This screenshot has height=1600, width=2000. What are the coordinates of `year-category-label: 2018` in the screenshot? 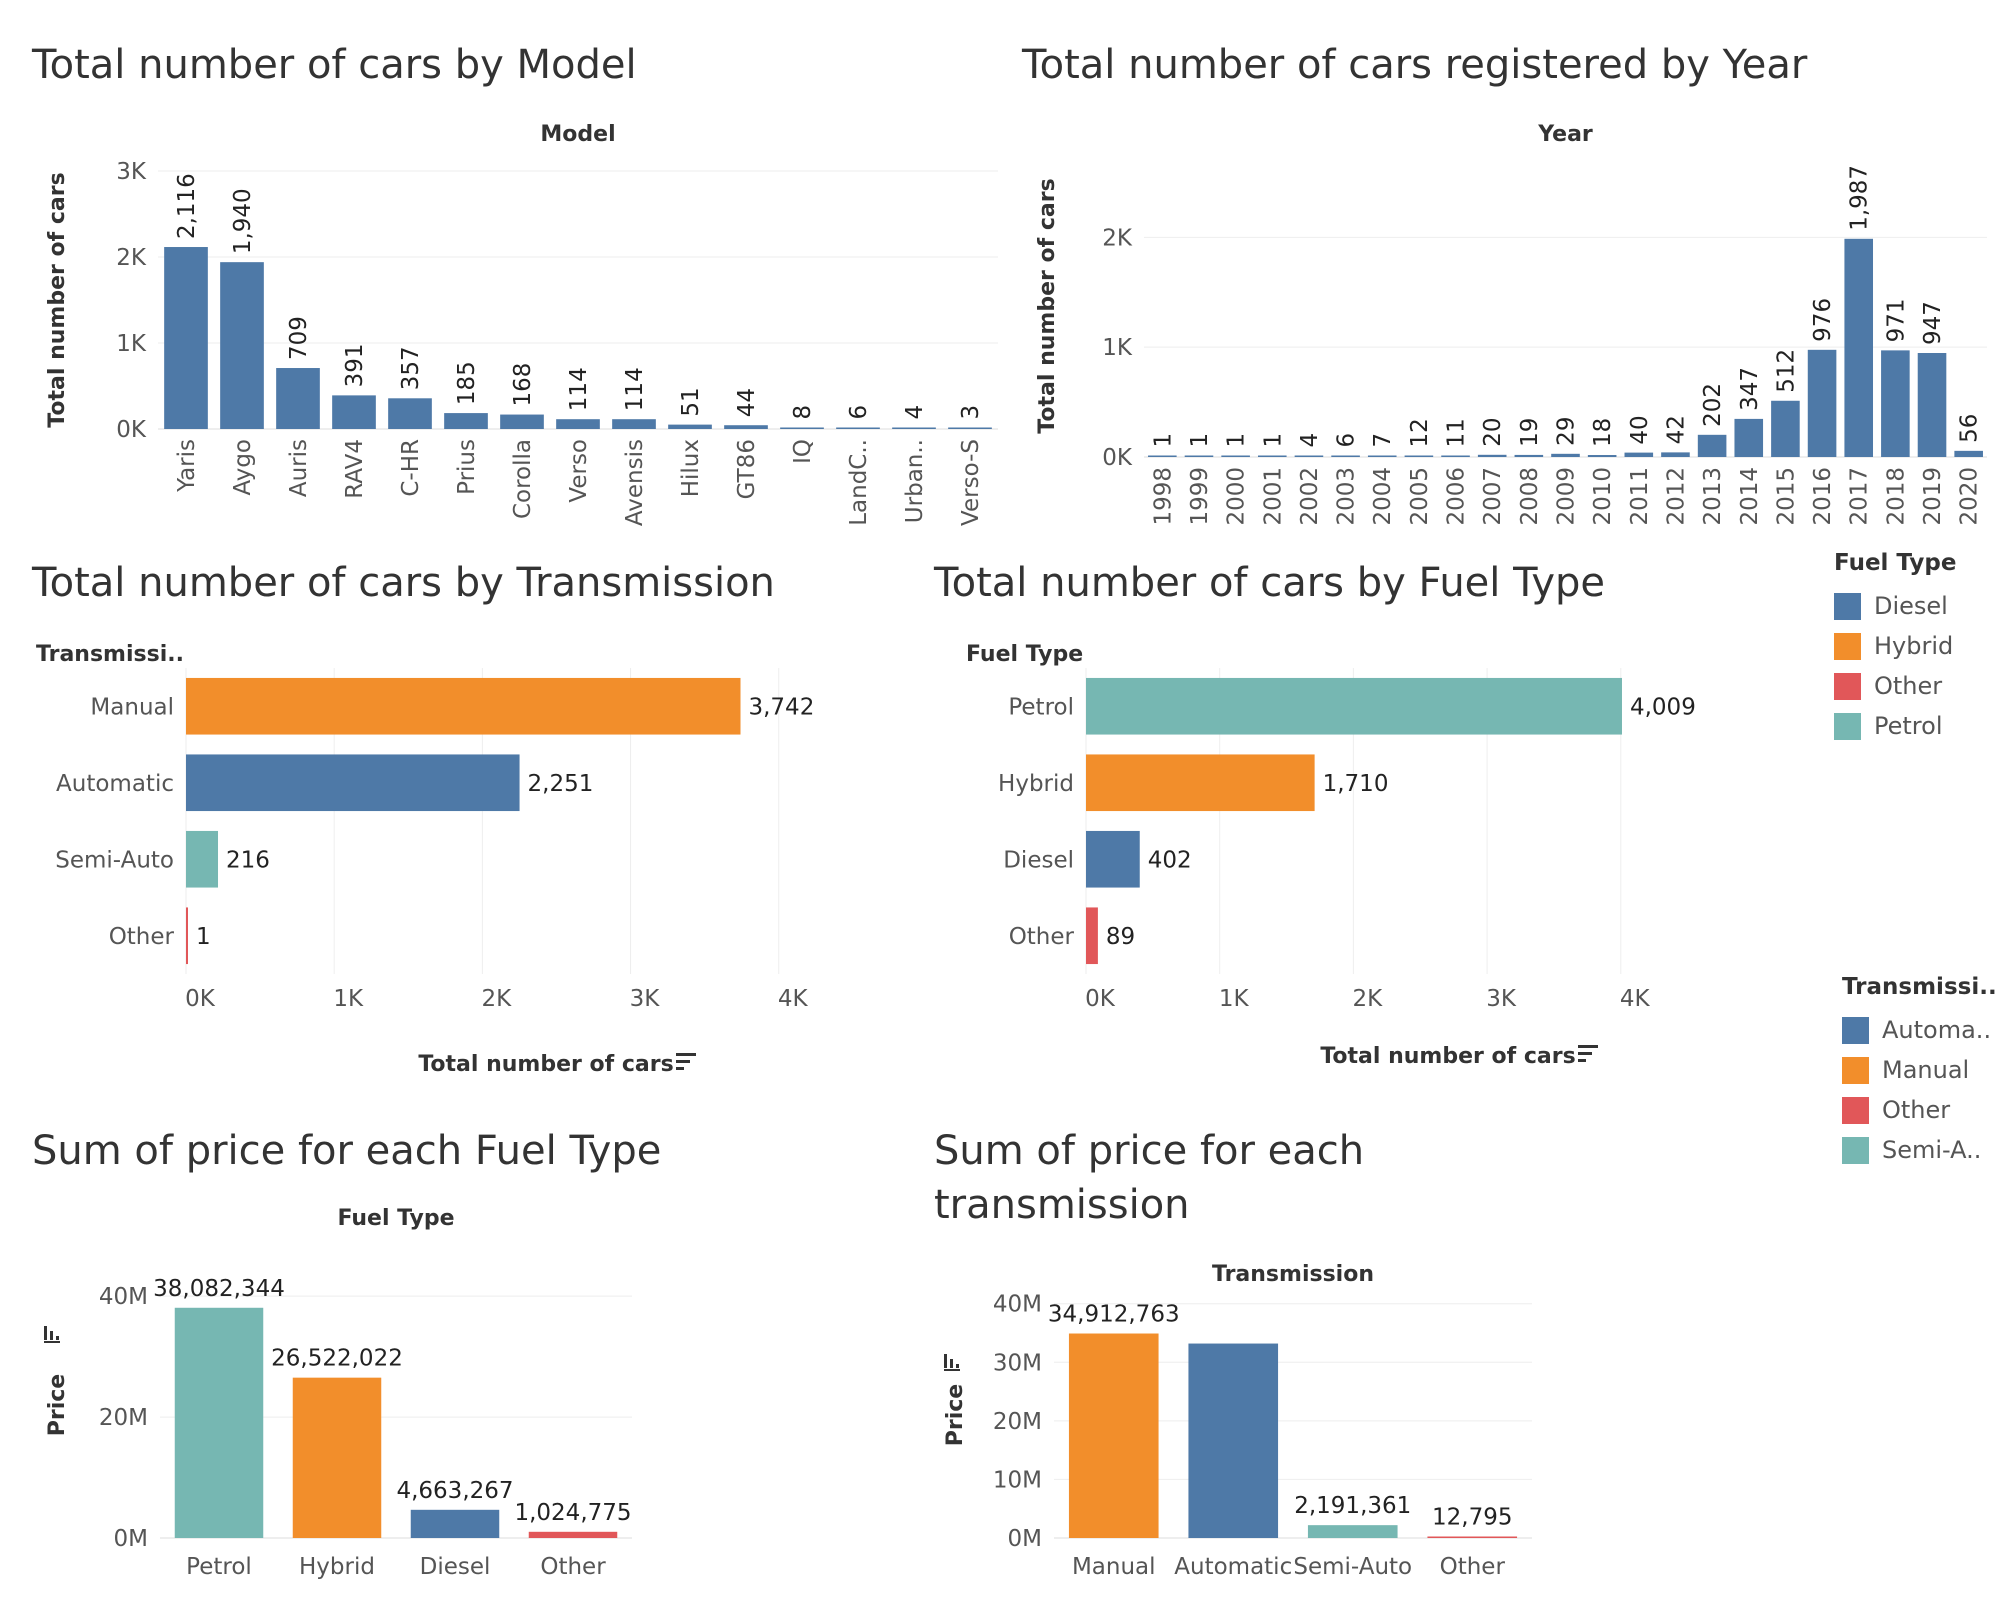 It's located at (1896, 496).